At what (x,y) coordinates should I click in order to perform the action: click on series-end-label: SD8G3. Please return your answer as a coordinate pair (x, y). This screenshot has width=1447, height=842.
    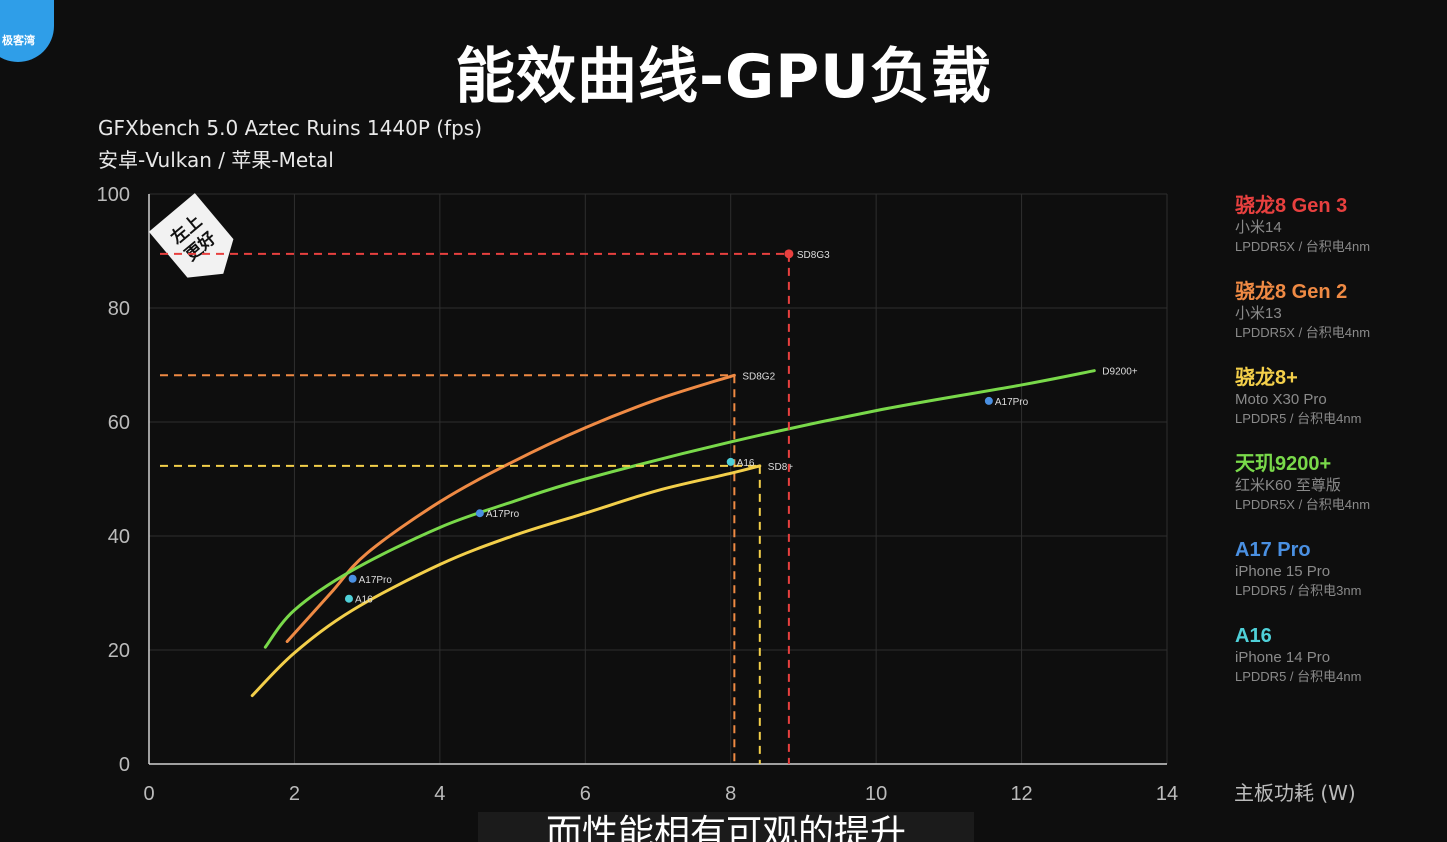
    Looking at the image, I should click on (813, 255).